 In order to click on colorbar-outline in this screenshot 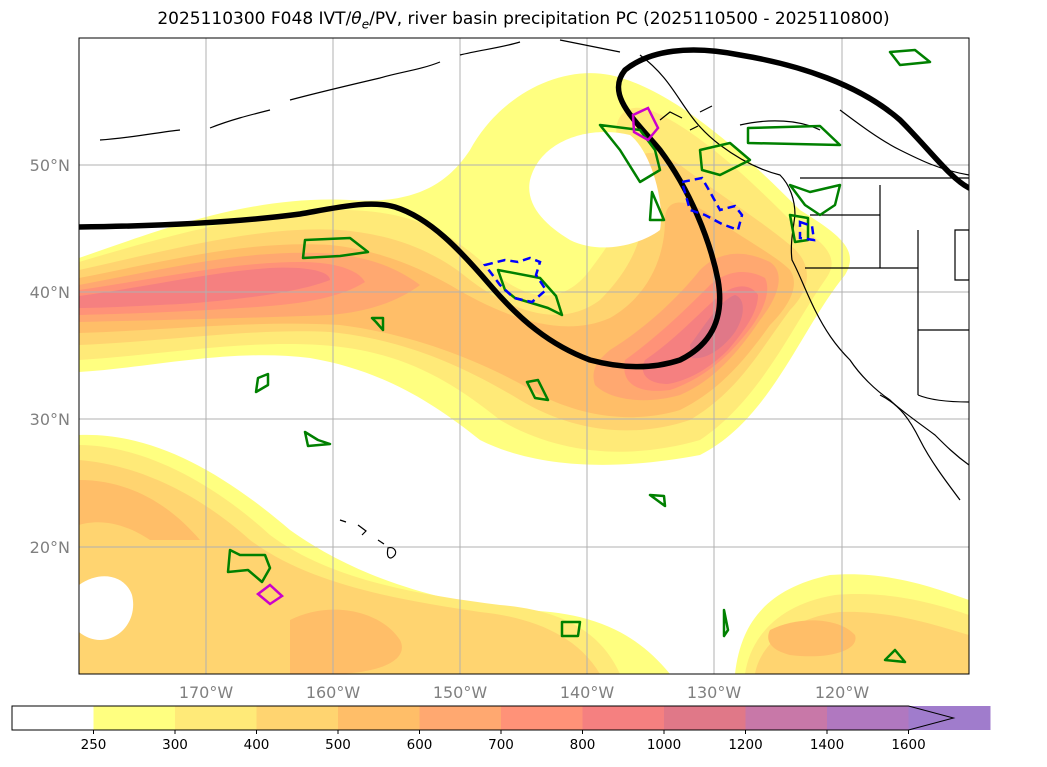, I will do `click(483, 718)`.